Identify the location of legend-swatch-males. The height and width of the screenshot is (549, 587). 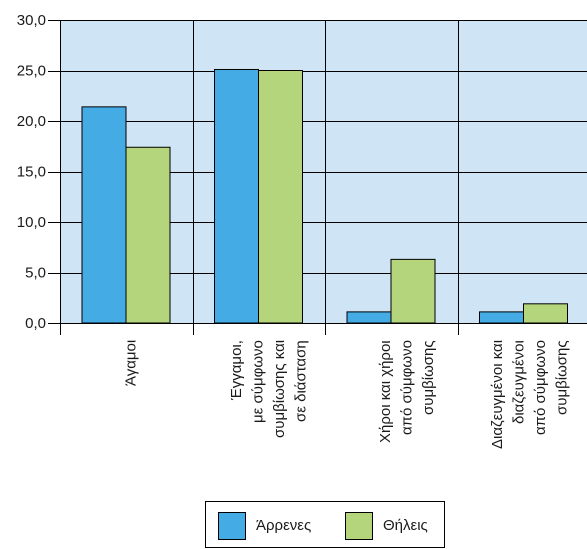
(232, 526).